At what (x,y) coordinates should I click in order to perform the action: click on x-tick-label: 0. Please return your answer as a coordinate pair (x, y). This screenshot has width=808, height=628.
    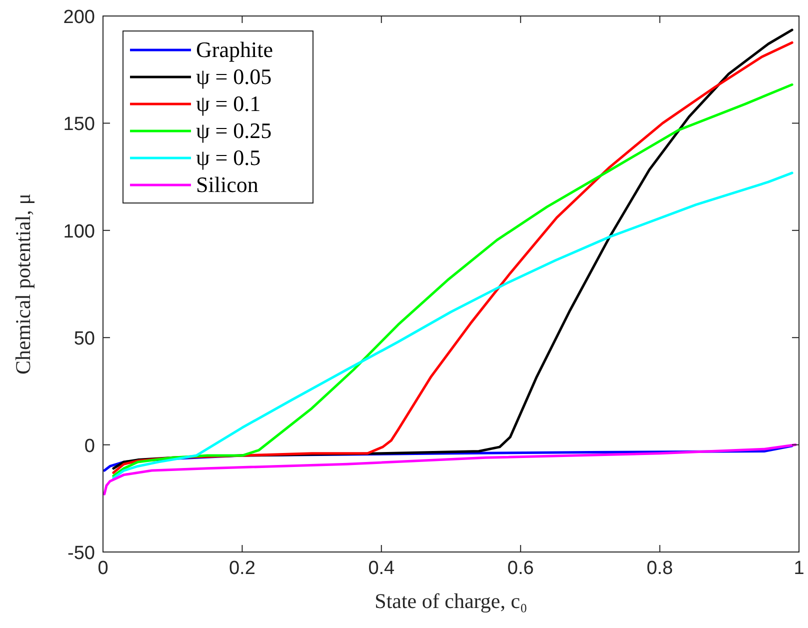
    Looking at the image, I should click on (103, 568).